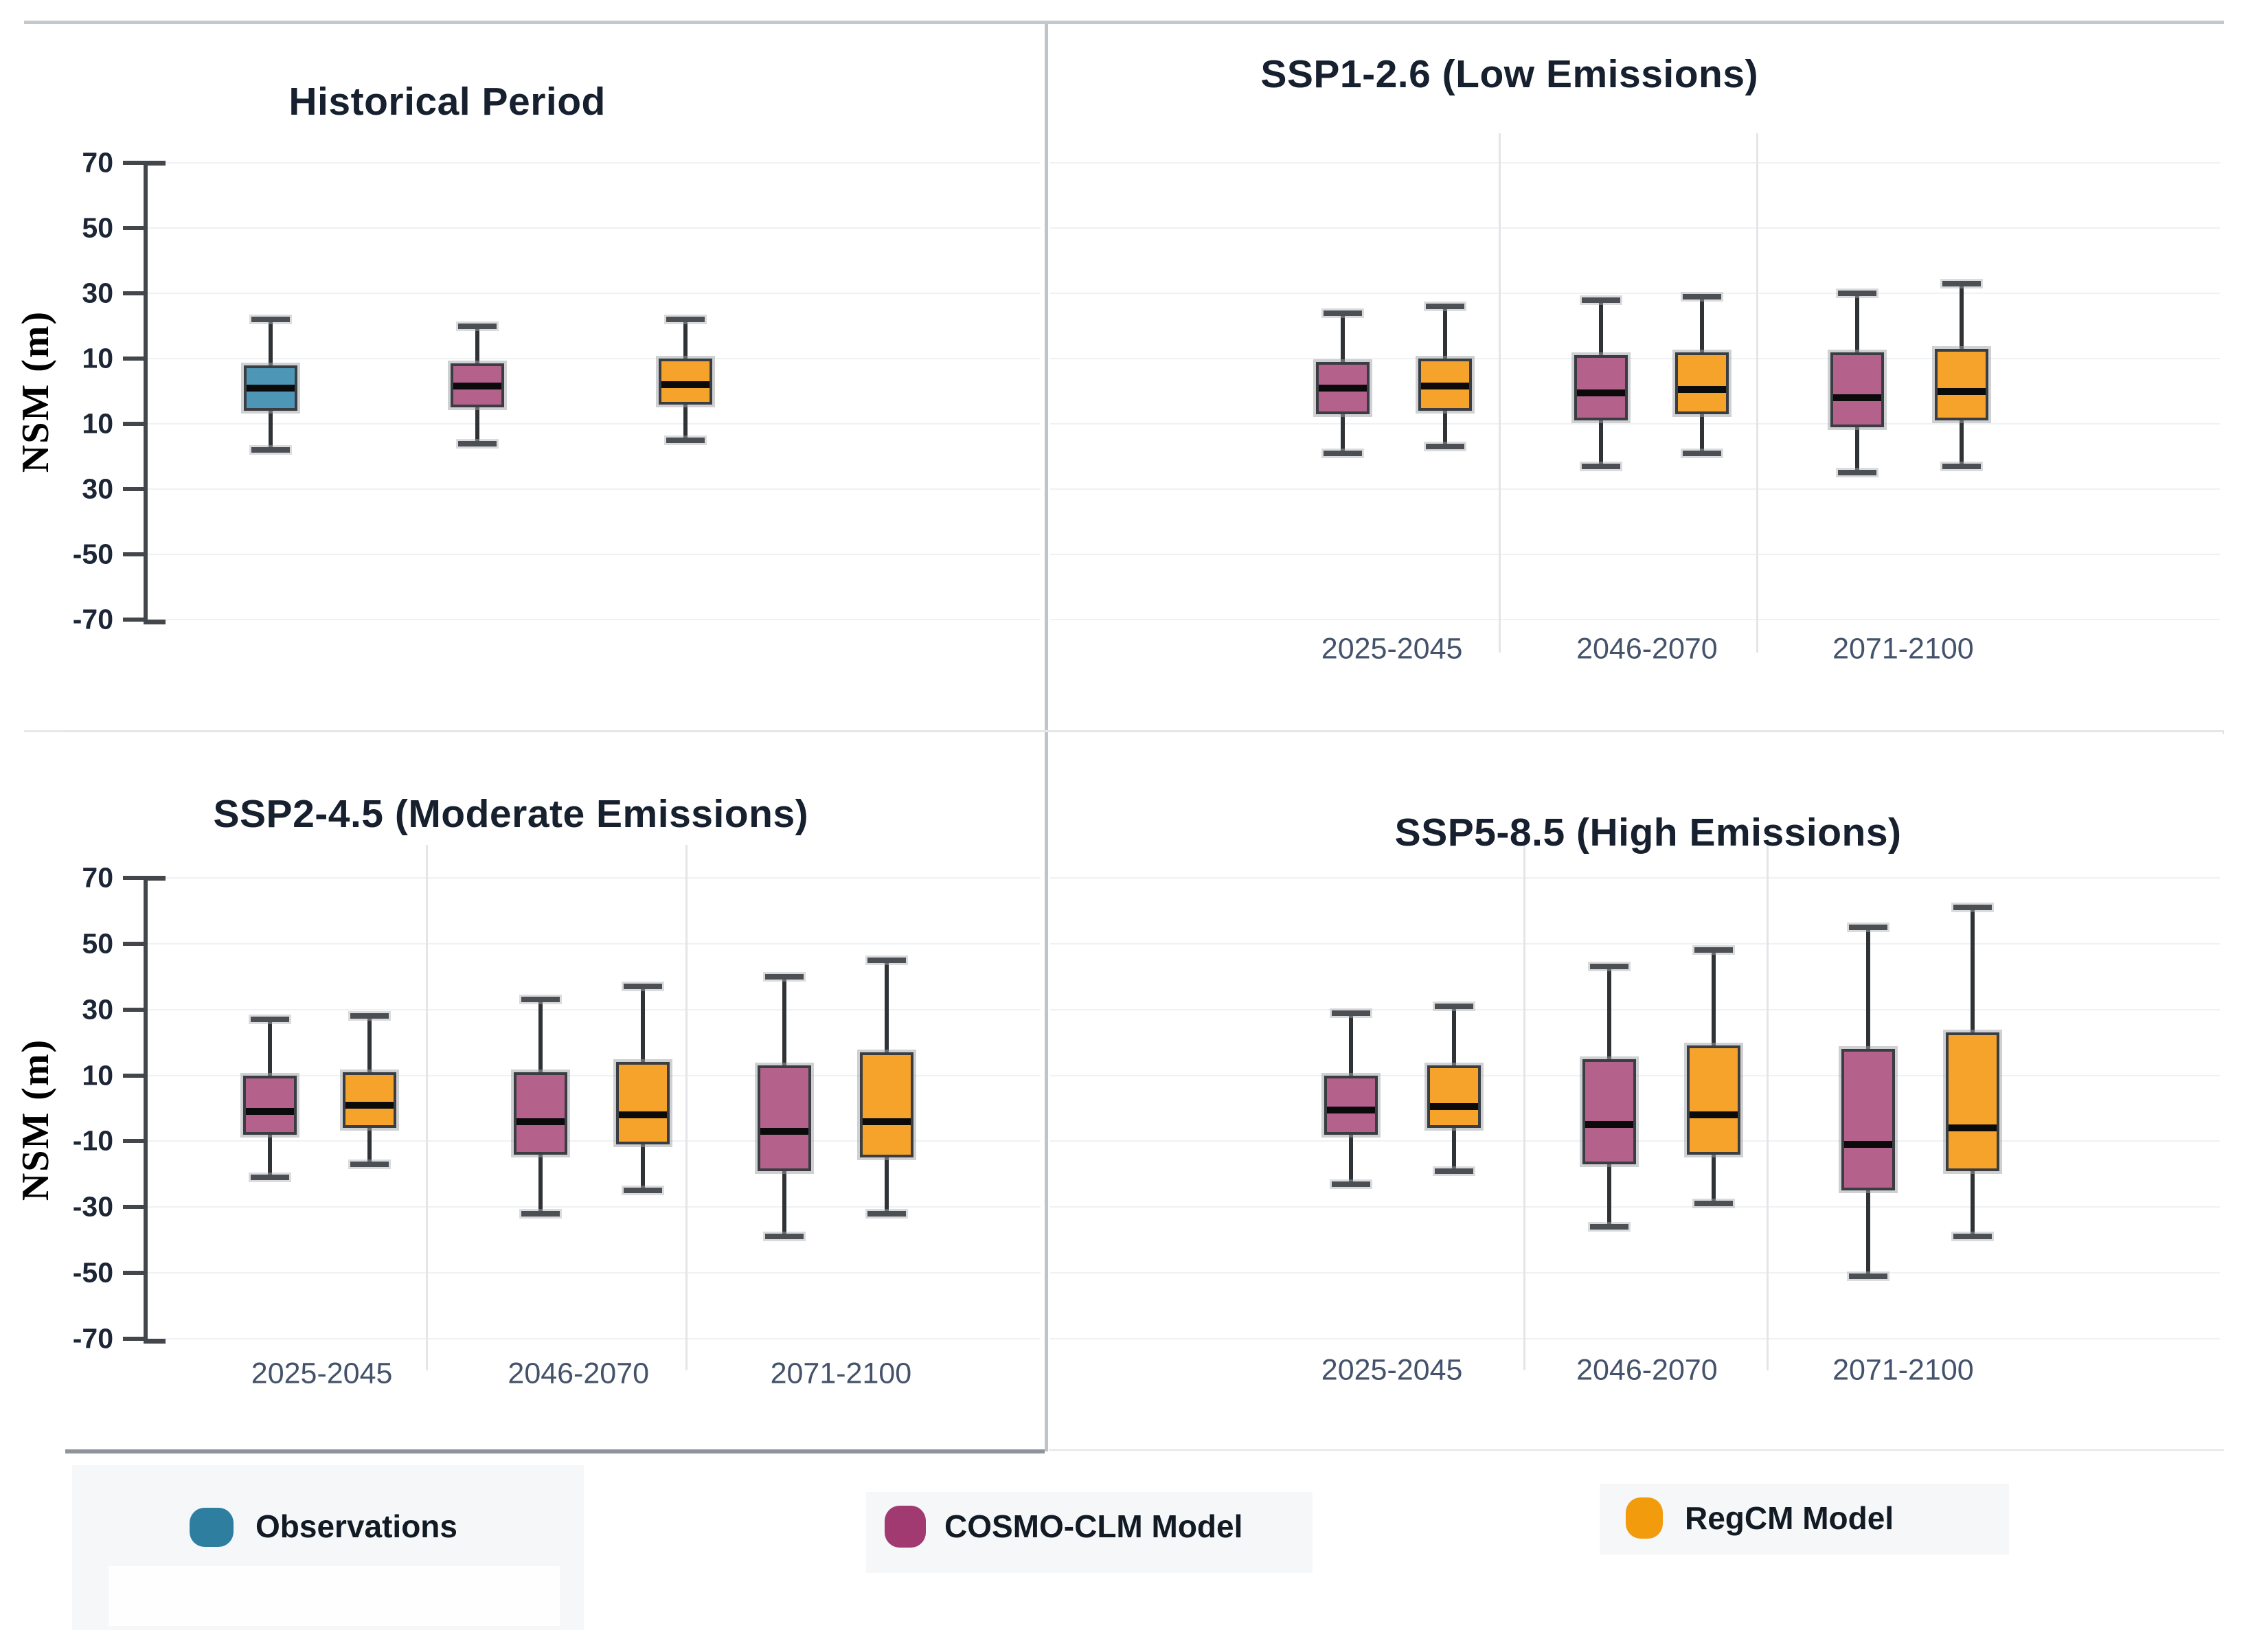  I want to click on column-separator-rule, so click(1046, 737).